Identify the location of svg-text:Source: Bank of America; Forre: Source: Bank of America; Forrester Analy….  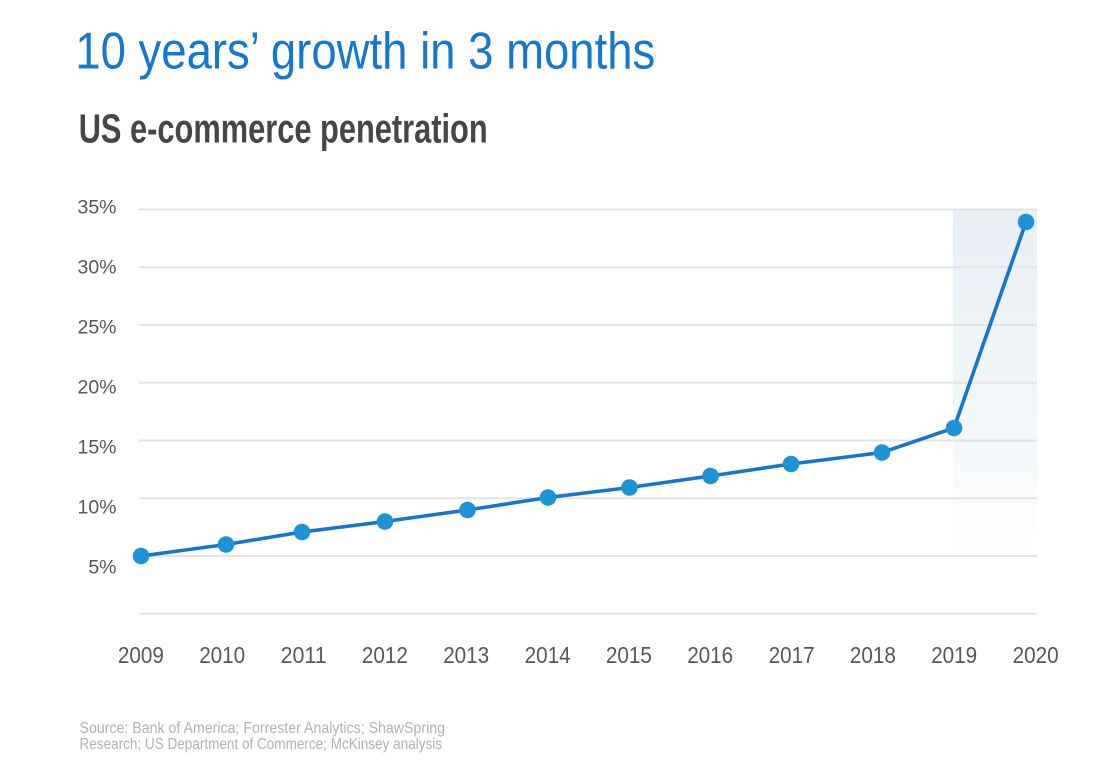
(263, 728).